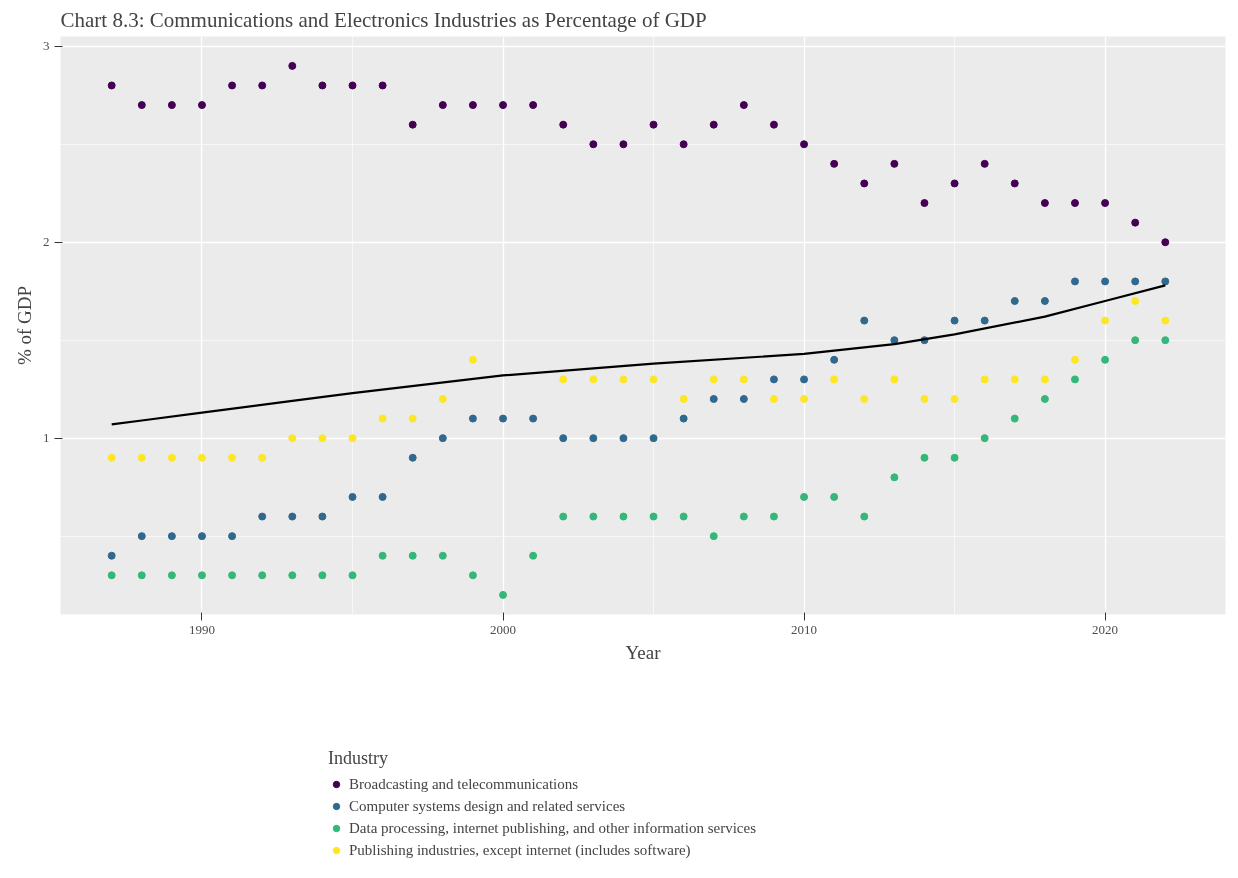  What do you see at coordinates (201, 629) in the screenshot?
I see `x-tick-label: 1990` at bounding box center [201, 629].